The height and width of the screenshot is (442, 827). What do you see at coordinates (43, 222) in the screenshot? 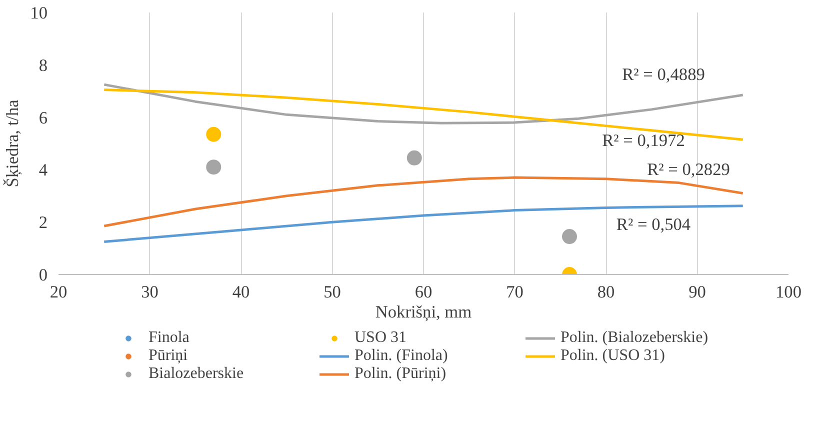
I see `y-tick-label: 2` at bounding box center [43, 222].